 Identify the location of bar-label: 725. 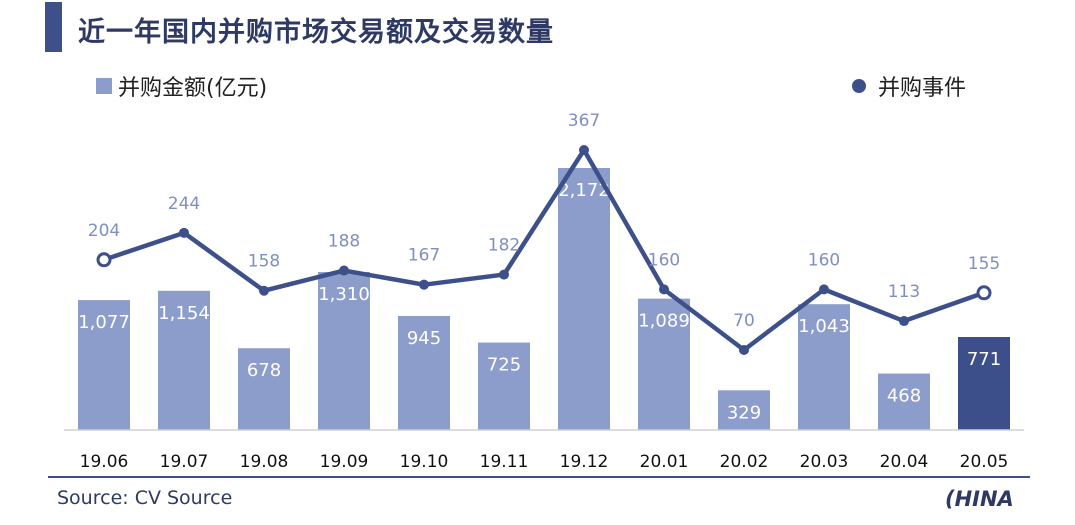
(504, 365).